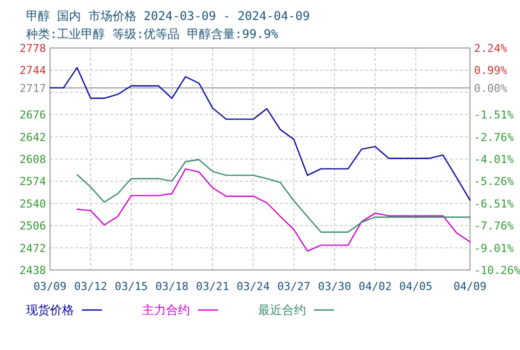  I want to click on y-tick-label: 2540, so click(33, 203).